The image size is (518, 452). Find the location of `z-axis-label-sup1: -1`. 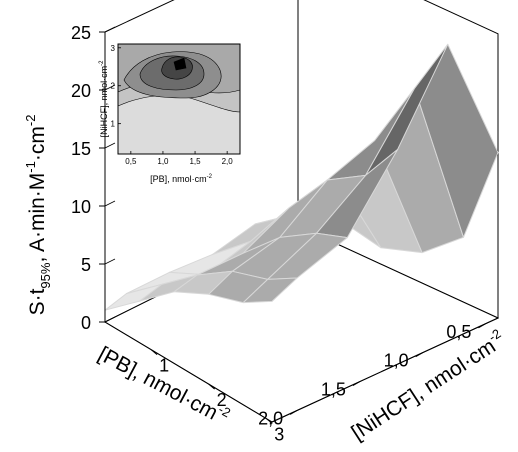

z-axis-label-sup1: -1 is located at coordinates (30, 167).